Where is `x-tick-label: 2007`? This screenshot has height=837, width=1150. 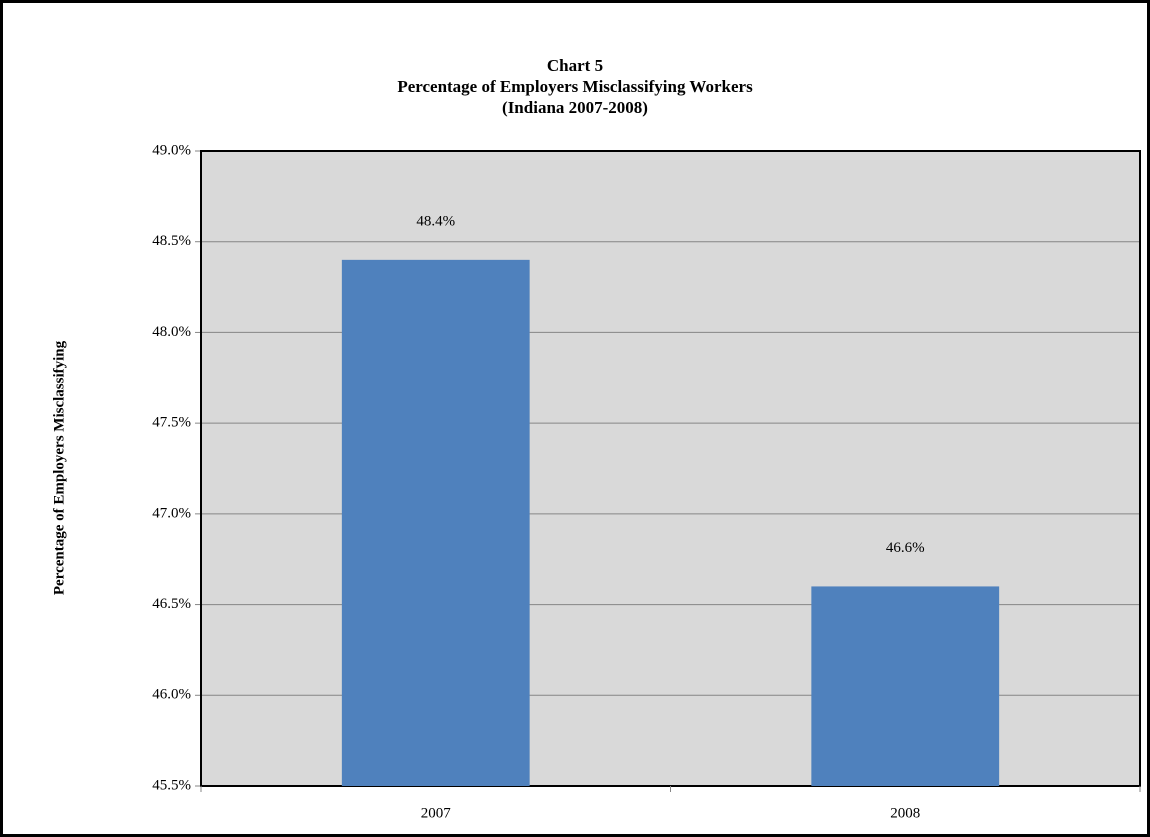 x-tick-label: 2007 is located at coordinates (436, 813).